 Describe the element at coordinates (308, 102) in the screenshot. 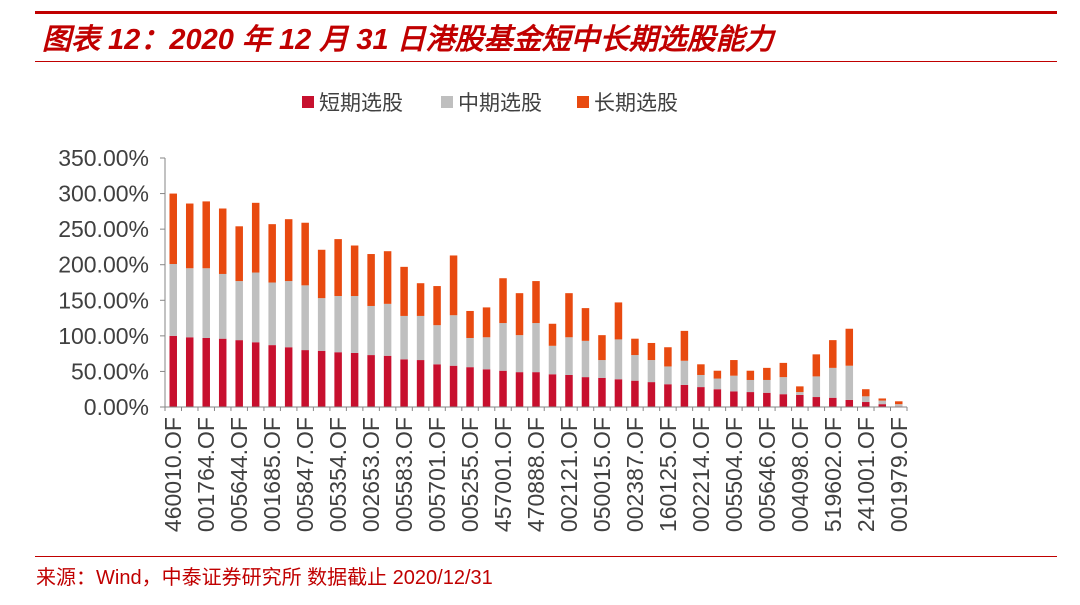

I see `legend-swatch-short-term` at that location.